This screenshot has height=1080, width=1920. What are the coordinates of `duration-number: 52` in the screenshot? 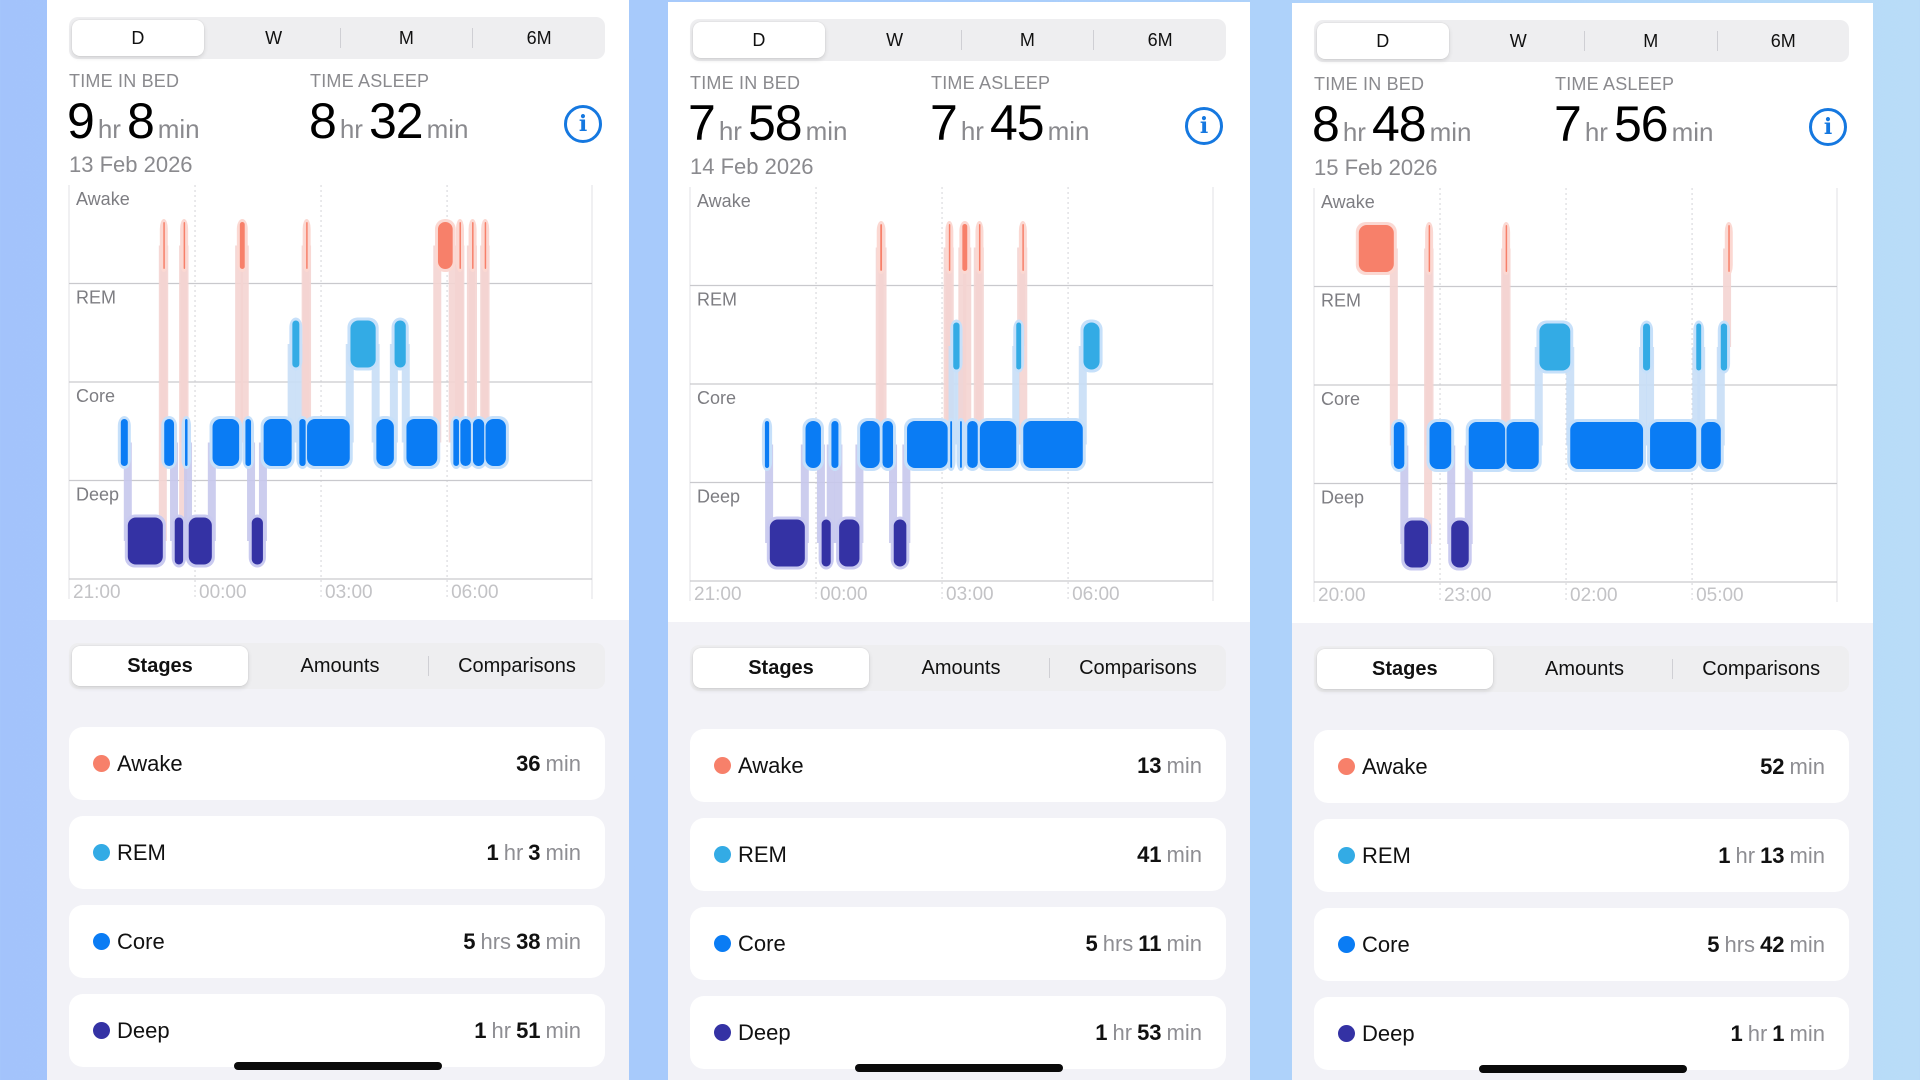 It's located at (1772, 766).